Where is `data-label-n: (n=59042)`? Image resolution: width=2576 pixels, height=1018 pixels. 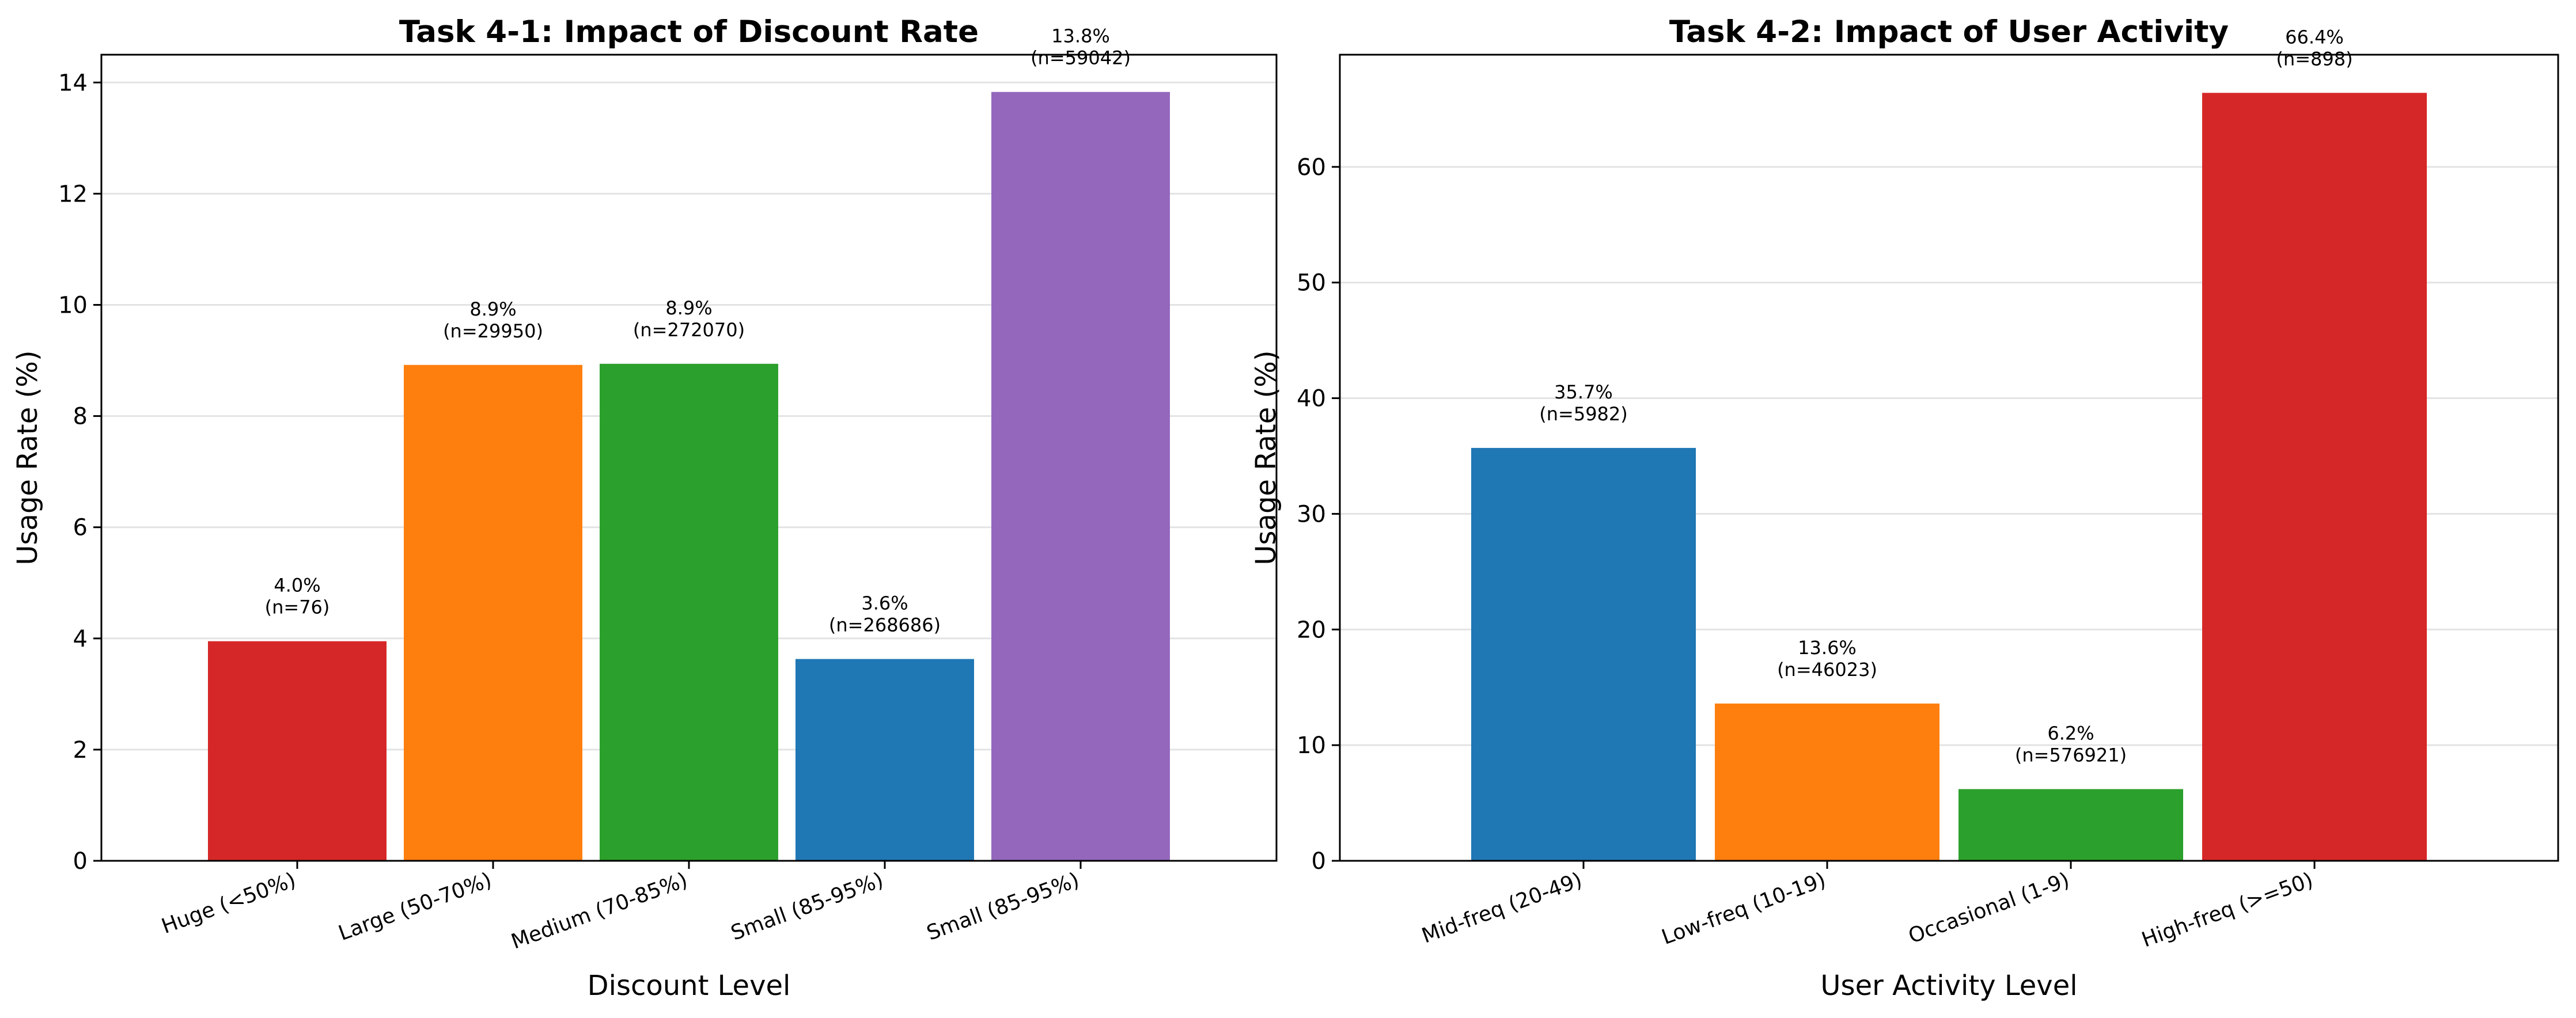
data-label-n: (n=59042) is located at coordinates (1081, 58).